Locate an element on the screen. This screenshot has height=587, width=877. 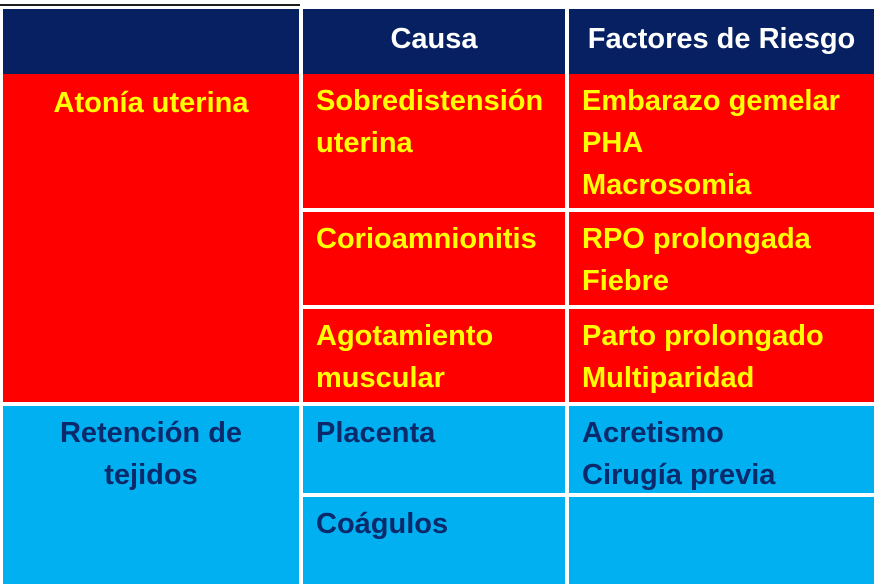
cause-line: Agotamiento is located at coordinates (405, 336).